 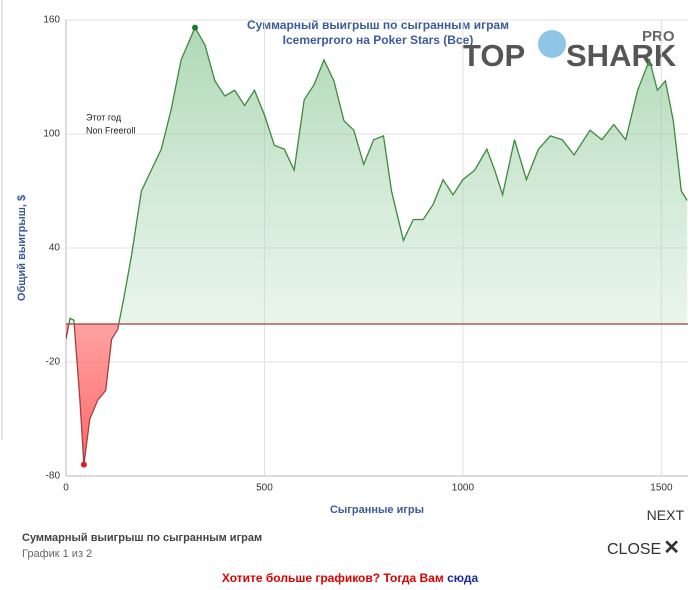 What do you see at coordinates (51, 134) in the screenshot?
I see `y-tick-label: 100` at bounding box center [51, 134].